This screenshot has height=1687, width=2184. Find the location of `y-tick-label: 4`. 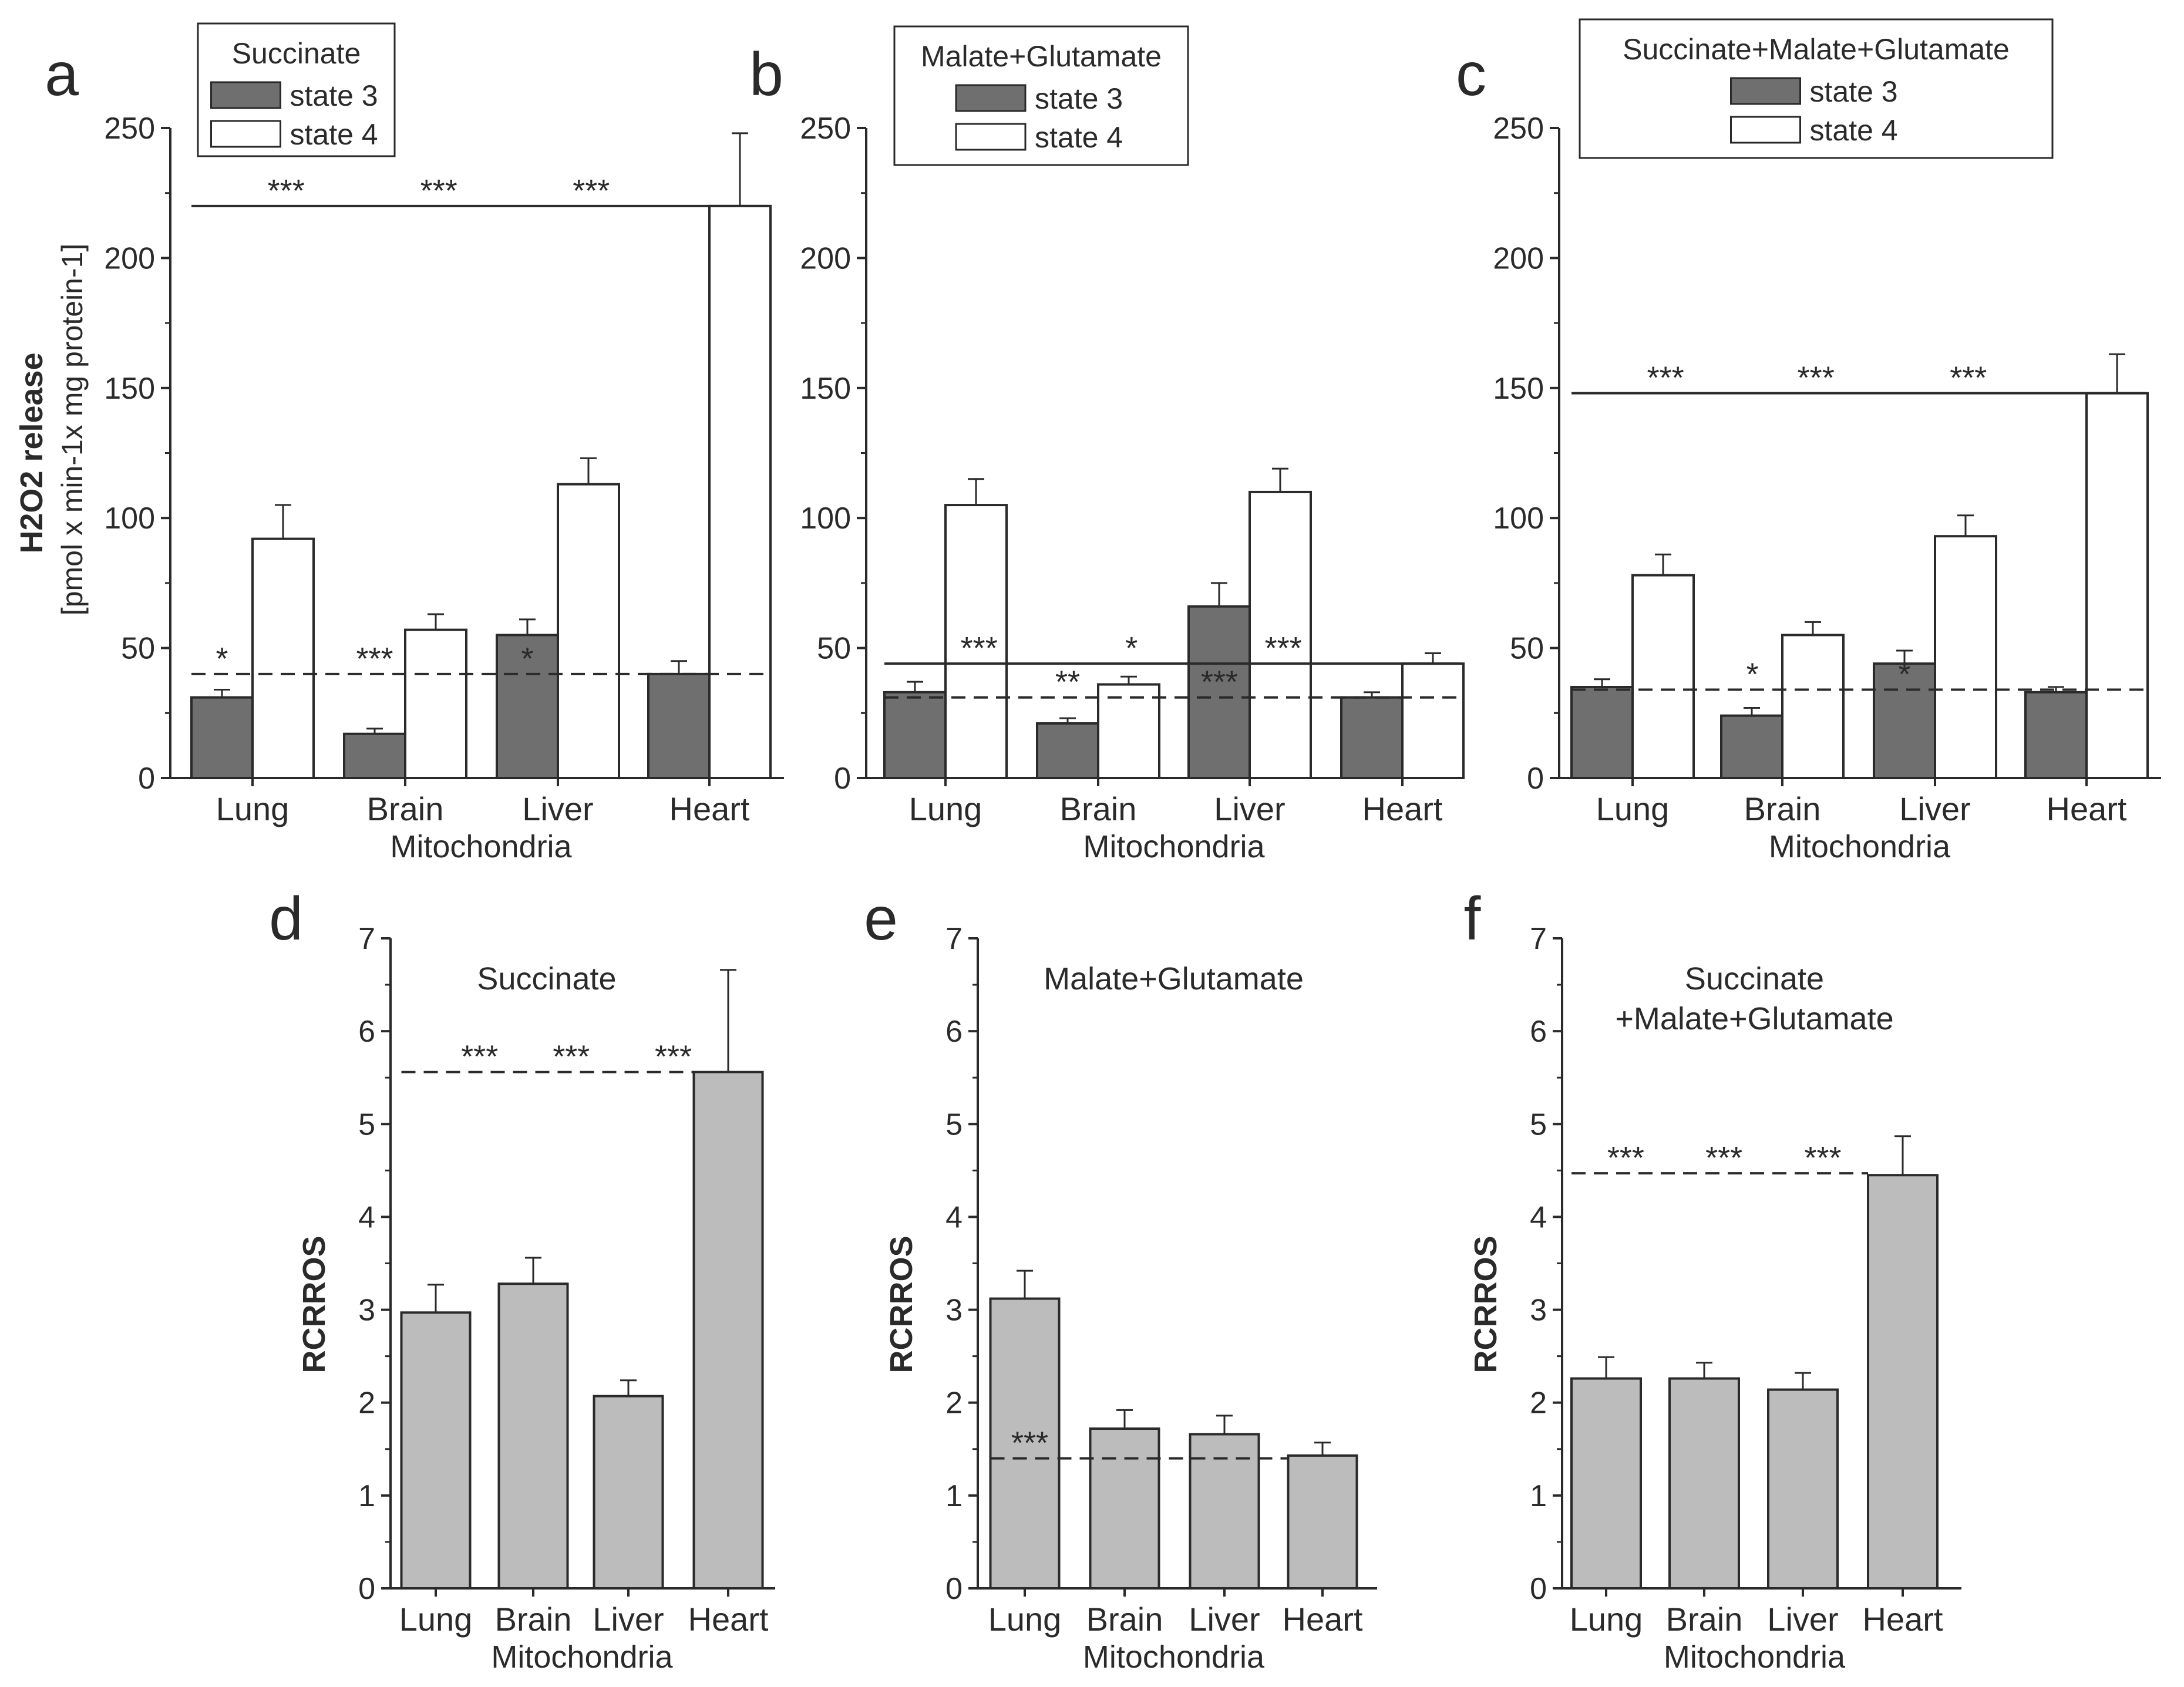

y-tick-label: 4 is located at coordinates (1538, 1217).